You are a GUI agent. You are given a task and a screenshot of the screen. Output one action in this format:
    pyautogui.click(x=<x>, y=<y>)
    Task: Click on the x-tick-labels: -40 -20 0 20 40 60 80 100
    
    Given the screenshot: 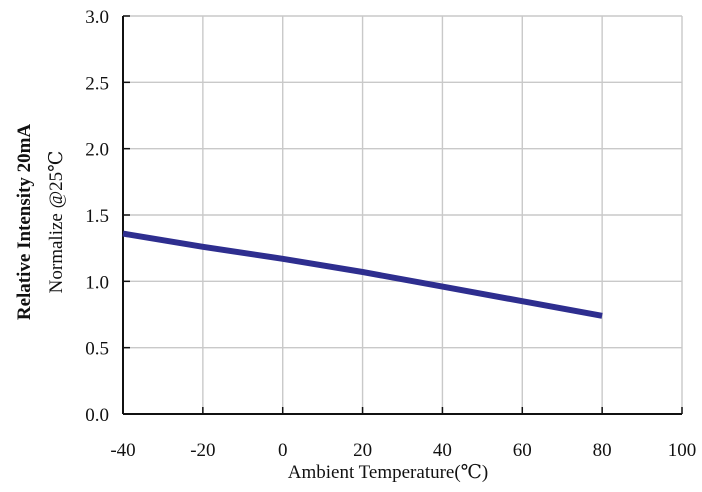 What is the action you would take?
    pyautogui.click(x=403, y=450)
    